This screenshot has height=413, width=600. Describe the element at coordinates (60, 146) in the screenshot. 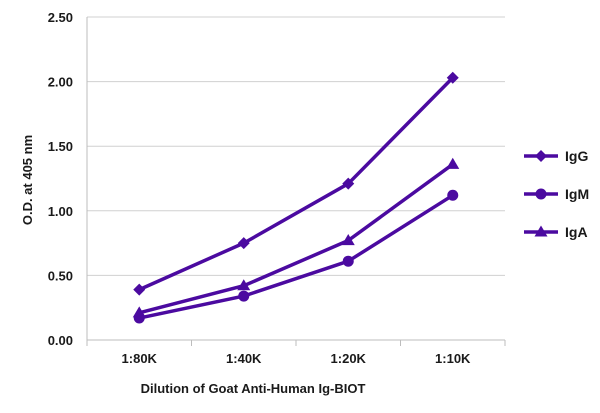

I see `y-tick-label: 1.50` at that location.